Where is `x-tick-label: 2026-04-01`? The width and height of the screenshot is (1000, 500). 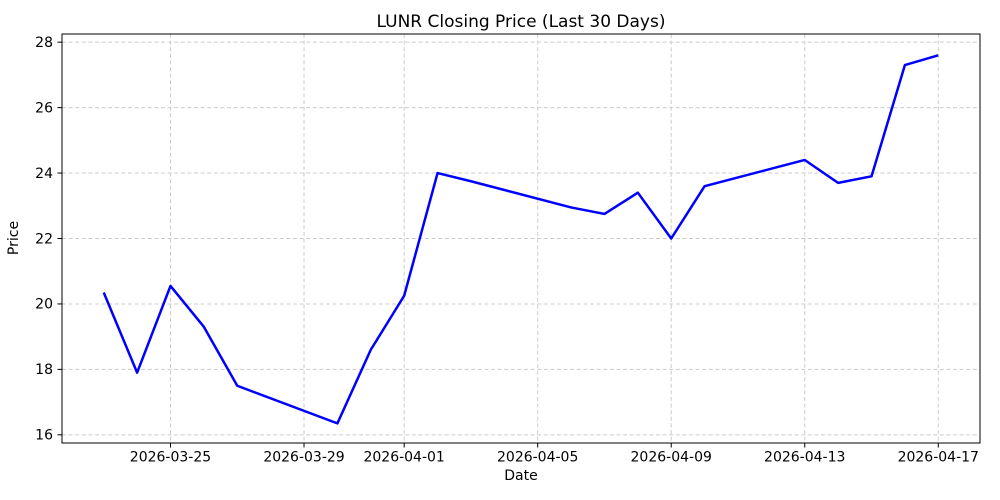
x-tick-label: 2026-04-01 is located at coordinates (403, 458).